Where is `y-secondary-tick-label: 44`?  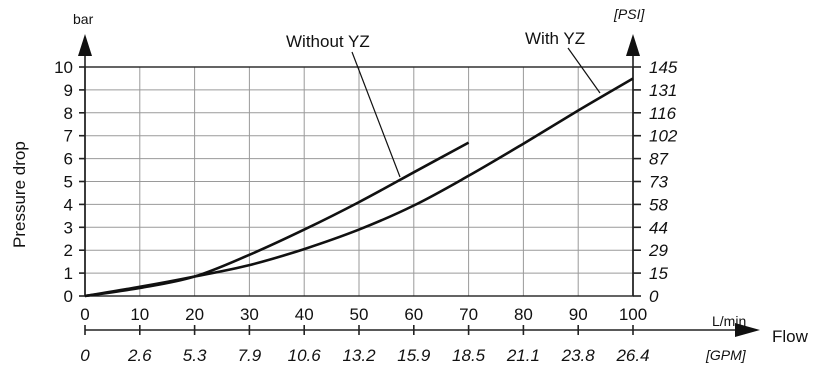 y-secondary-tick-label: 44 is located at coordinates (658, 227).